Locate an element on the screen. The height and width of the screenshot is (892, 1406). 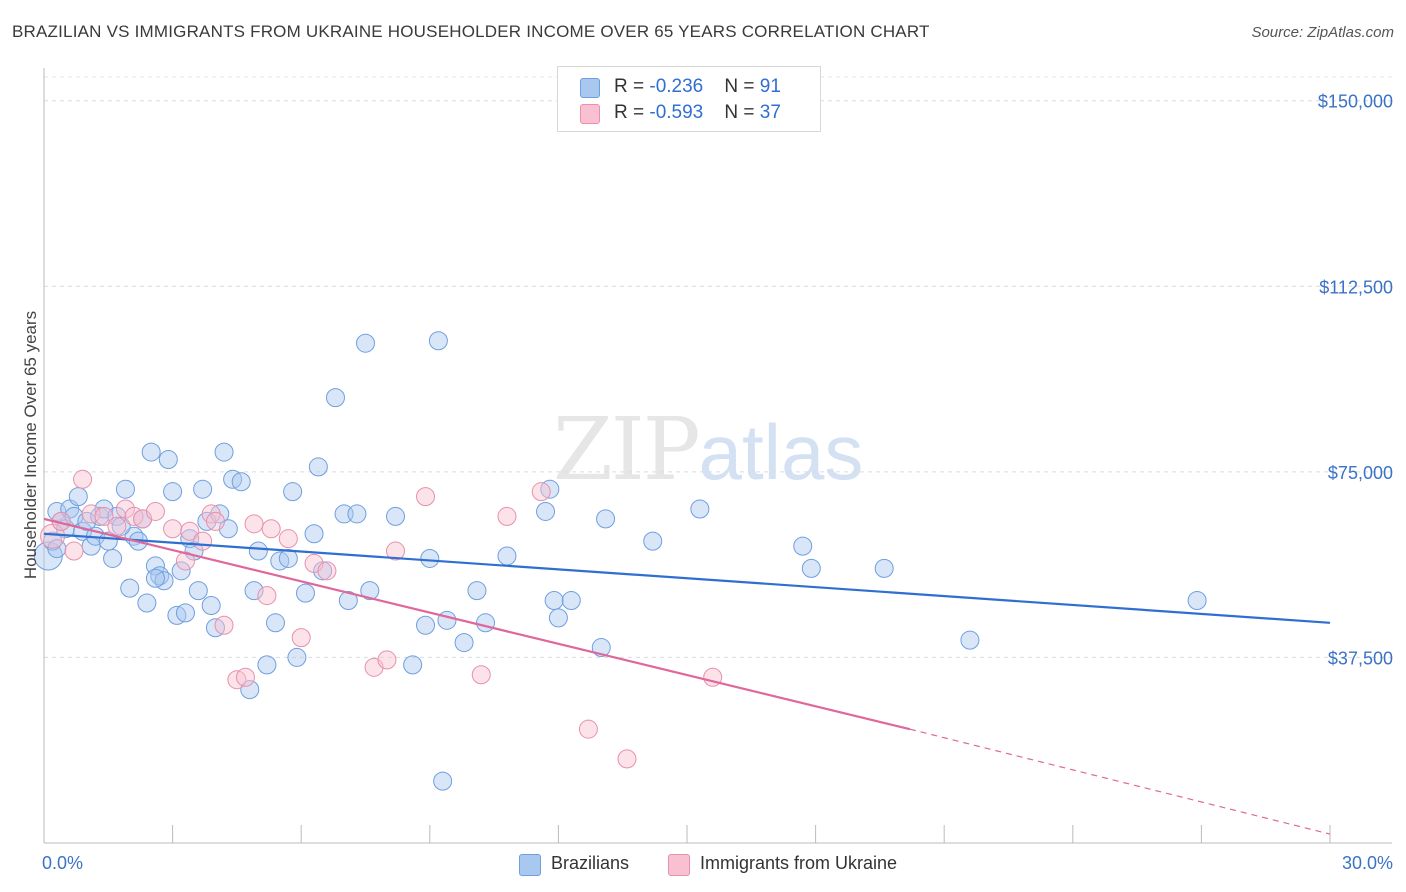
correlation-legend: R = -0.236 N = 91 R = -0.593 N = 37 is located at coordinates (689, 99).